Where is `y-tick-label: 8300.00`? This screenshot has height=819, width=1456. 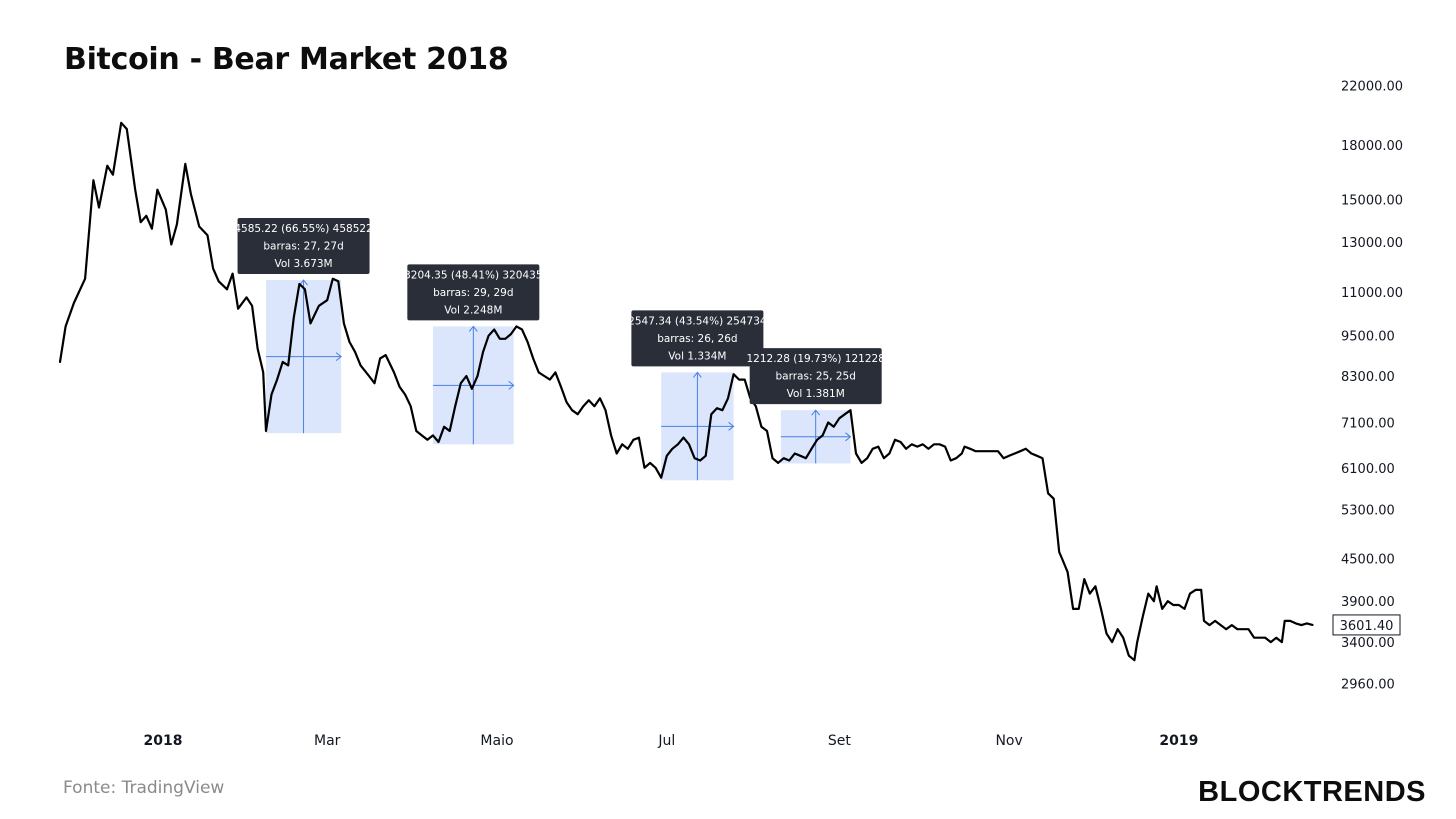
y-tick-label: 8300.00 is located at coordinates (1368, 377).